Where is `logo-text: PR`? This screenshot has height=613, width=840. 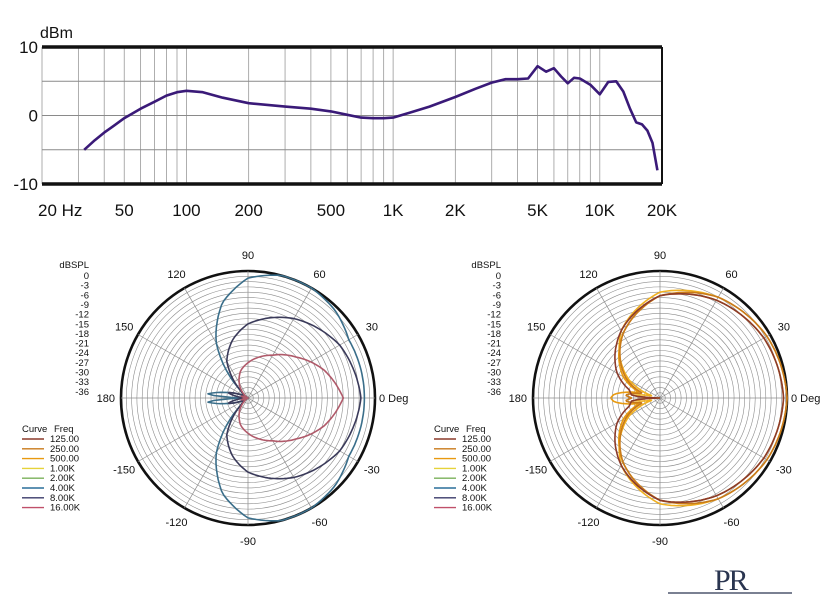 logo-text: PR is located at coordinates (731, 580).